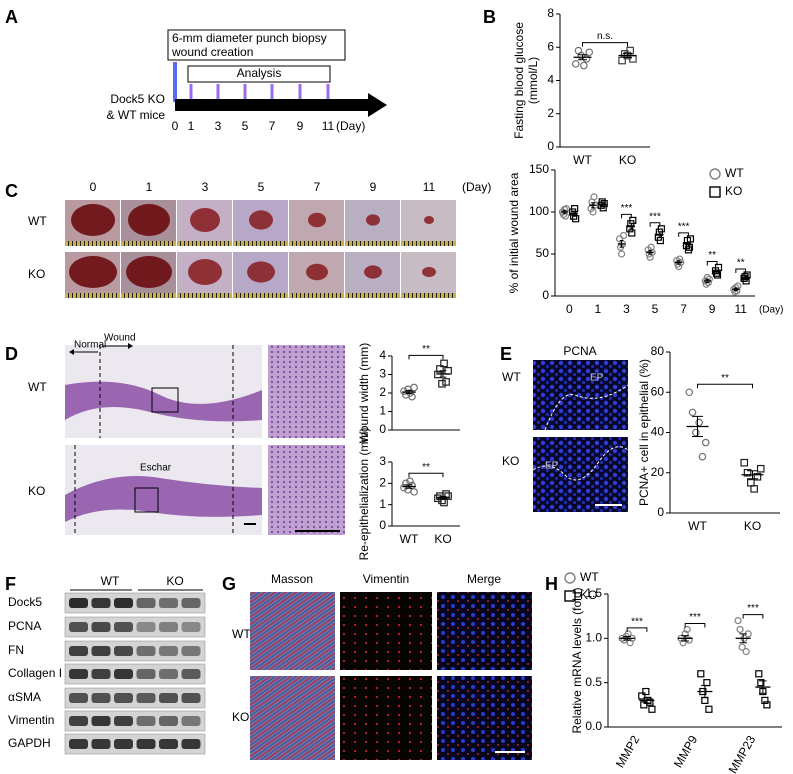 This screenshot has width=793, height=774. What do you see at coordinates (212, 52) in the screenshot?
I see `box-text: wound creation` at bounding box center [212, 52].